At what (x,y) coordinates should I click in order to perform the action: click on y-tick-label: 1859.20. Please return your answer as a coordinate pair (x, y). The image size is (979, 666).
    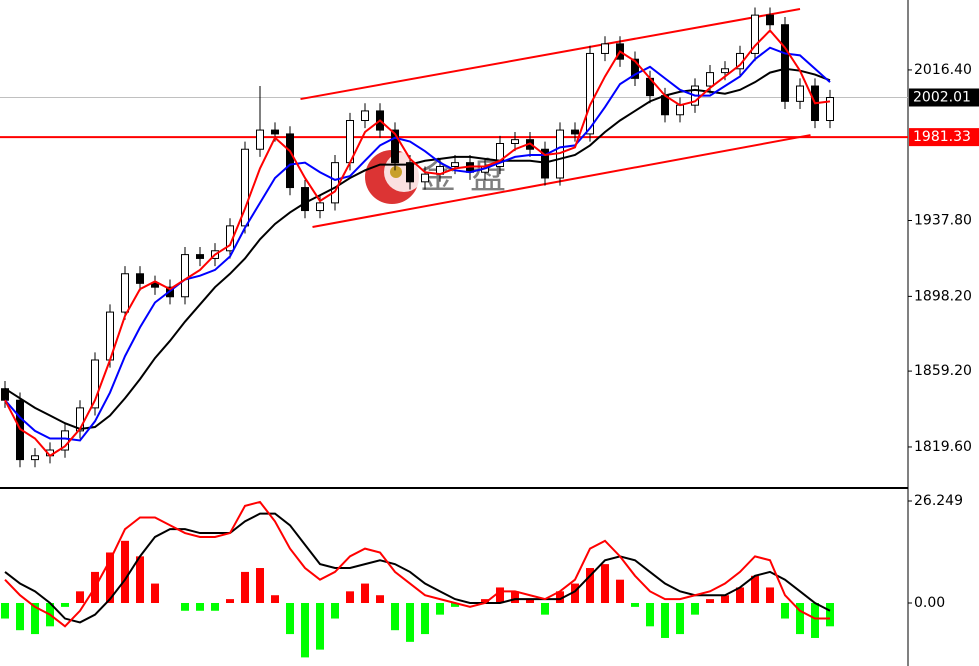
    Looking at the image, I should click on (943, 371).